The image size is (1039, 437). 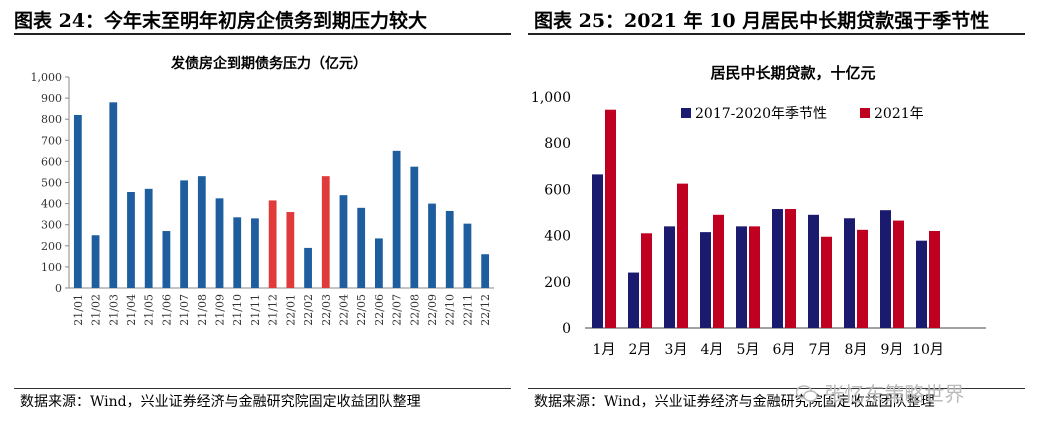 I want to click on right-heading-rule, so click(x=776, y=34).